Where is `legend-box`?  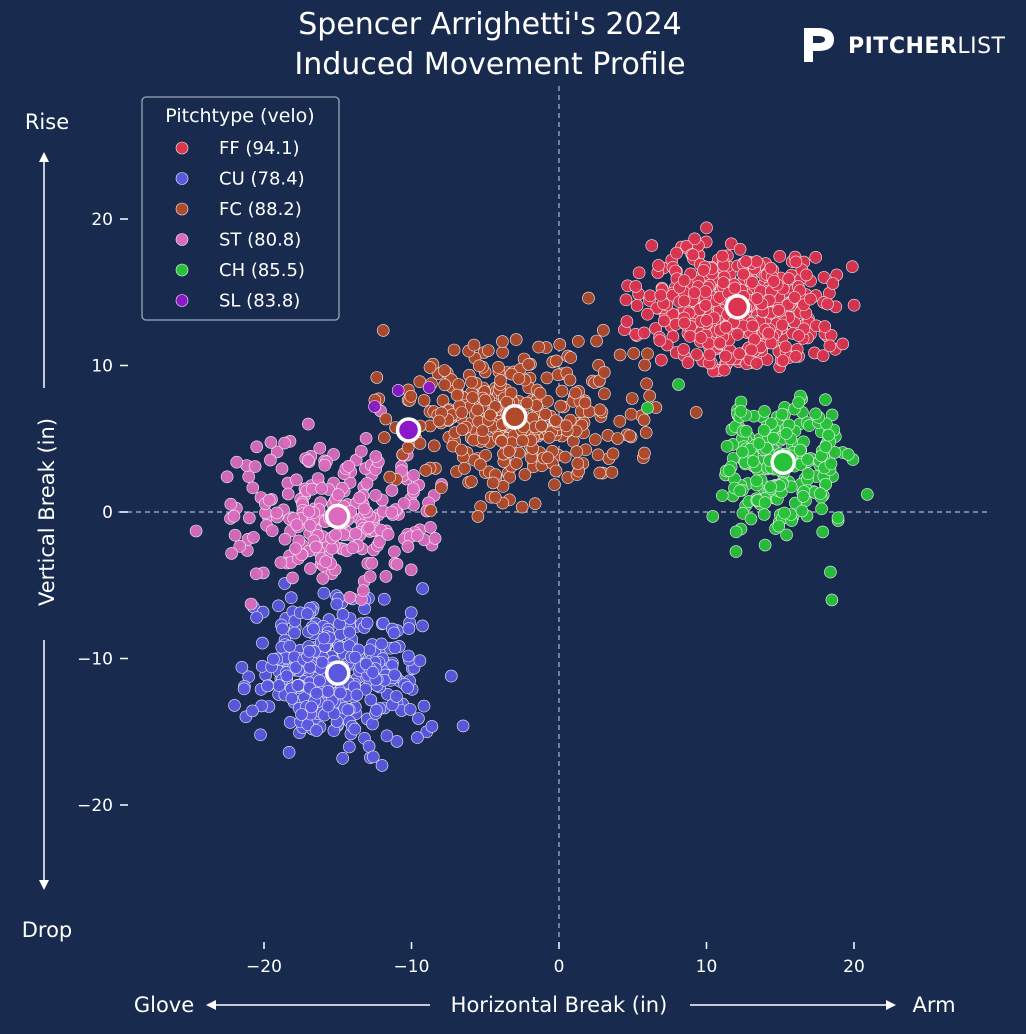
legend-box is located at coordinates (240, 208).